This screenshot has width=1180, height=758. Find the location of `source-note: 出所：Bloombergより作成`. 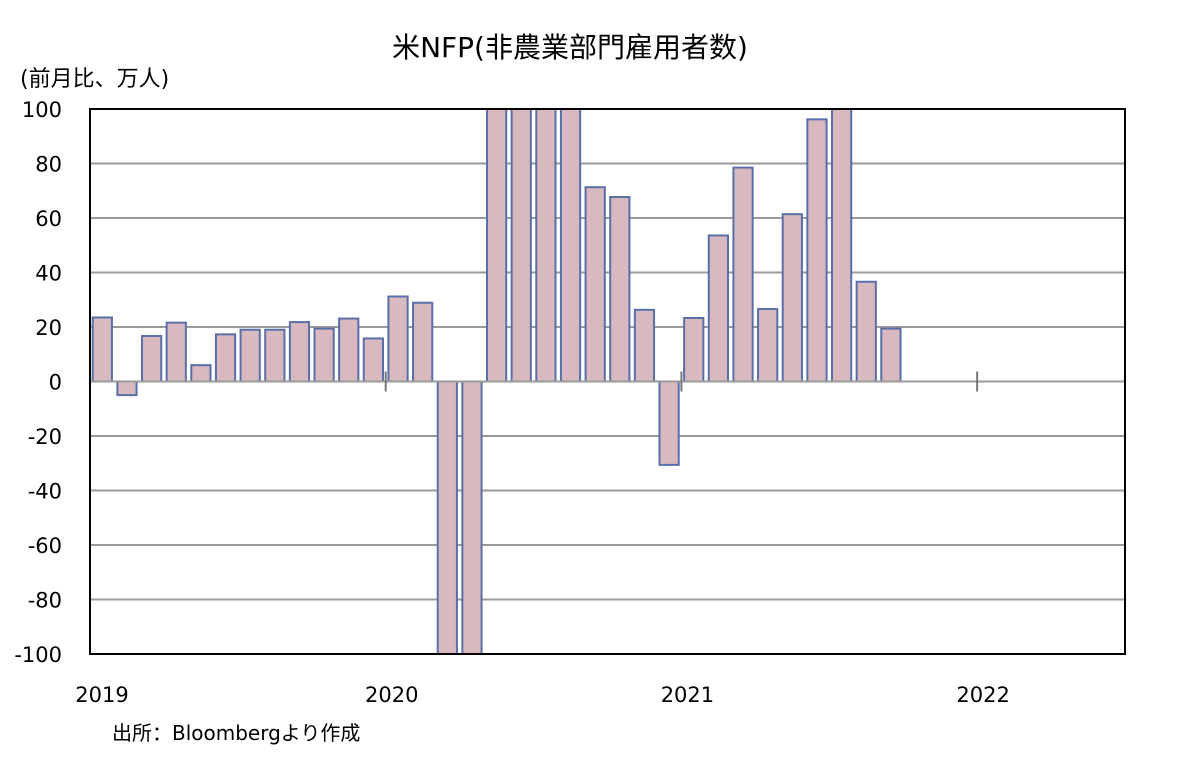

source-note: 出所：Bloombergより作成 is located at coordinates (236, 733).